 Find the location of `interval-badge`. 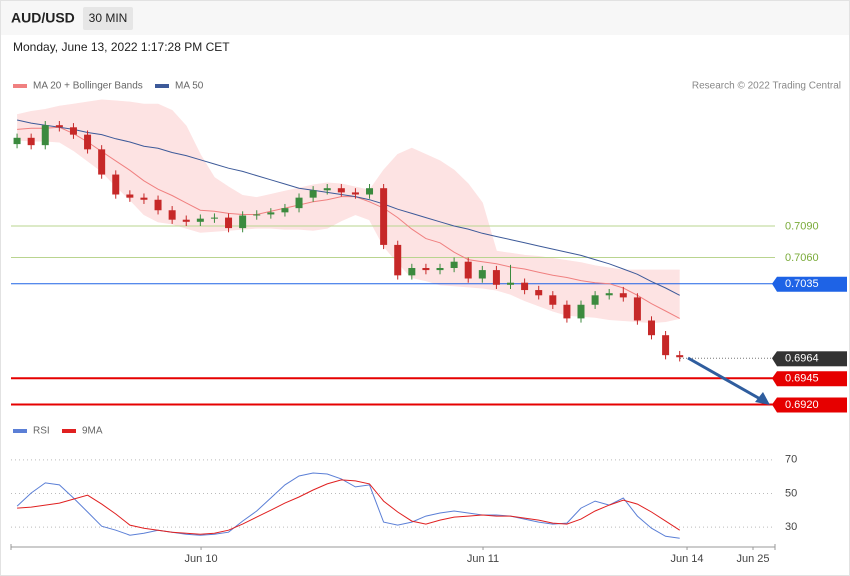

interval-badge is located at coordinates (108, 18).